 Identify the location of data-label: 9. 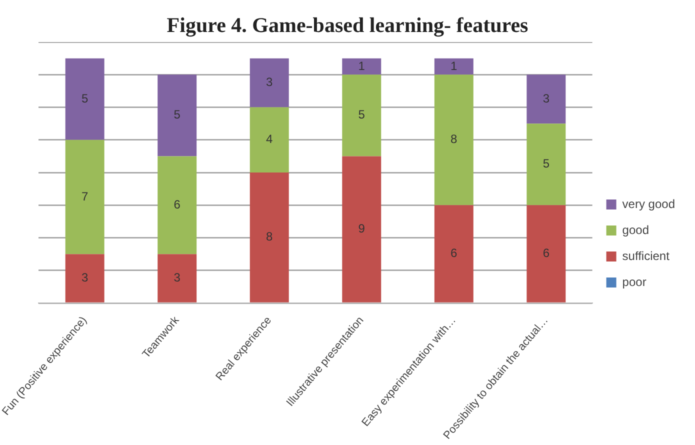
(362, 229).